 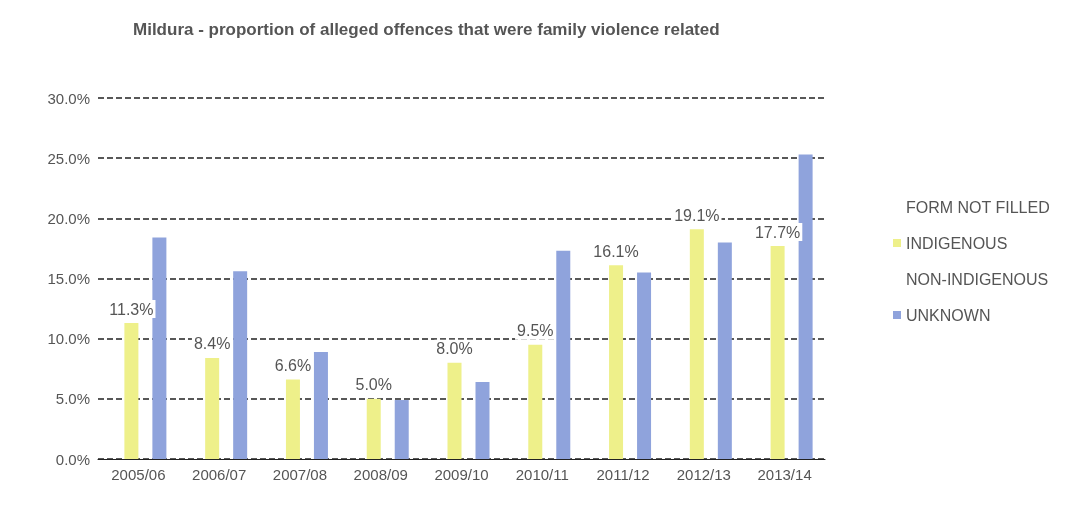 I want to click on x-tick-label: 2006/07, so click(x=219, y=474).